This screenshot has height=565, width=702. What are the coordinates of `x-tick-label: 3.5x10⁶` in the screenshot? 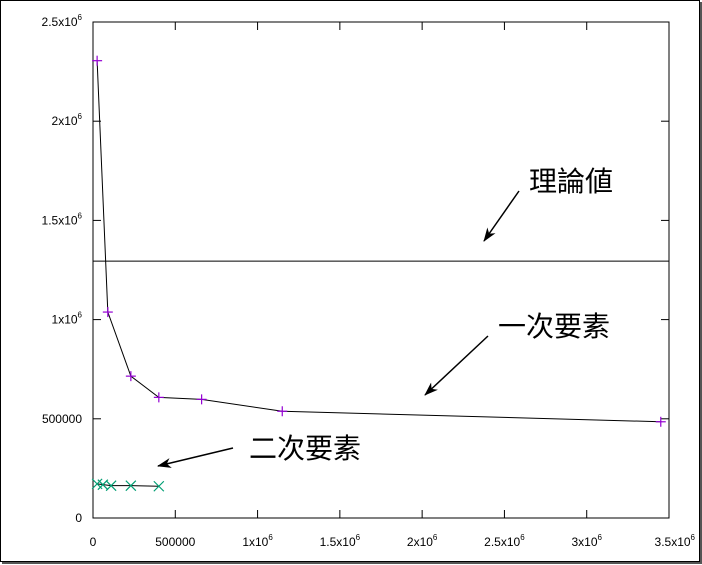 It's located at (675, 541).